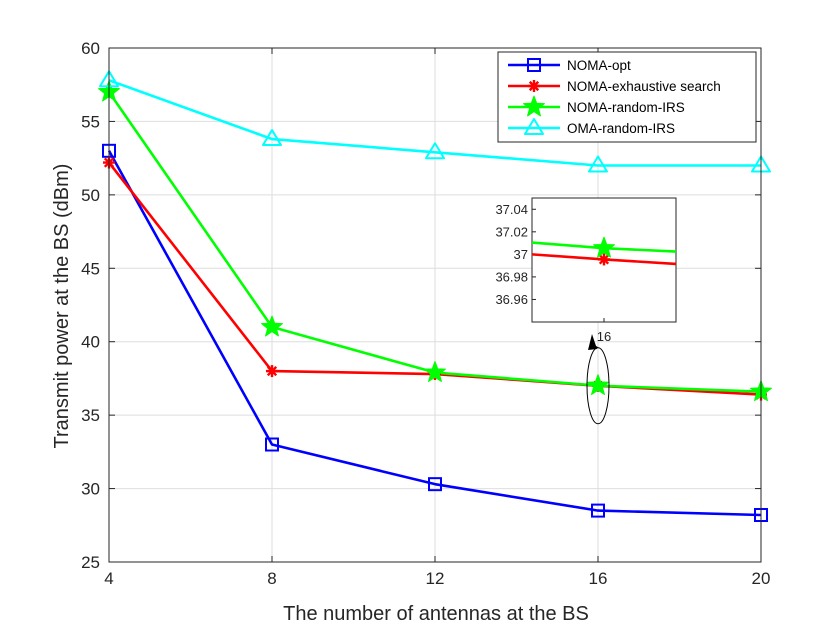  Describe the element at coordinates (521, 254) in the screenshot. I see `inset-y-tick-label: 37` at that location.